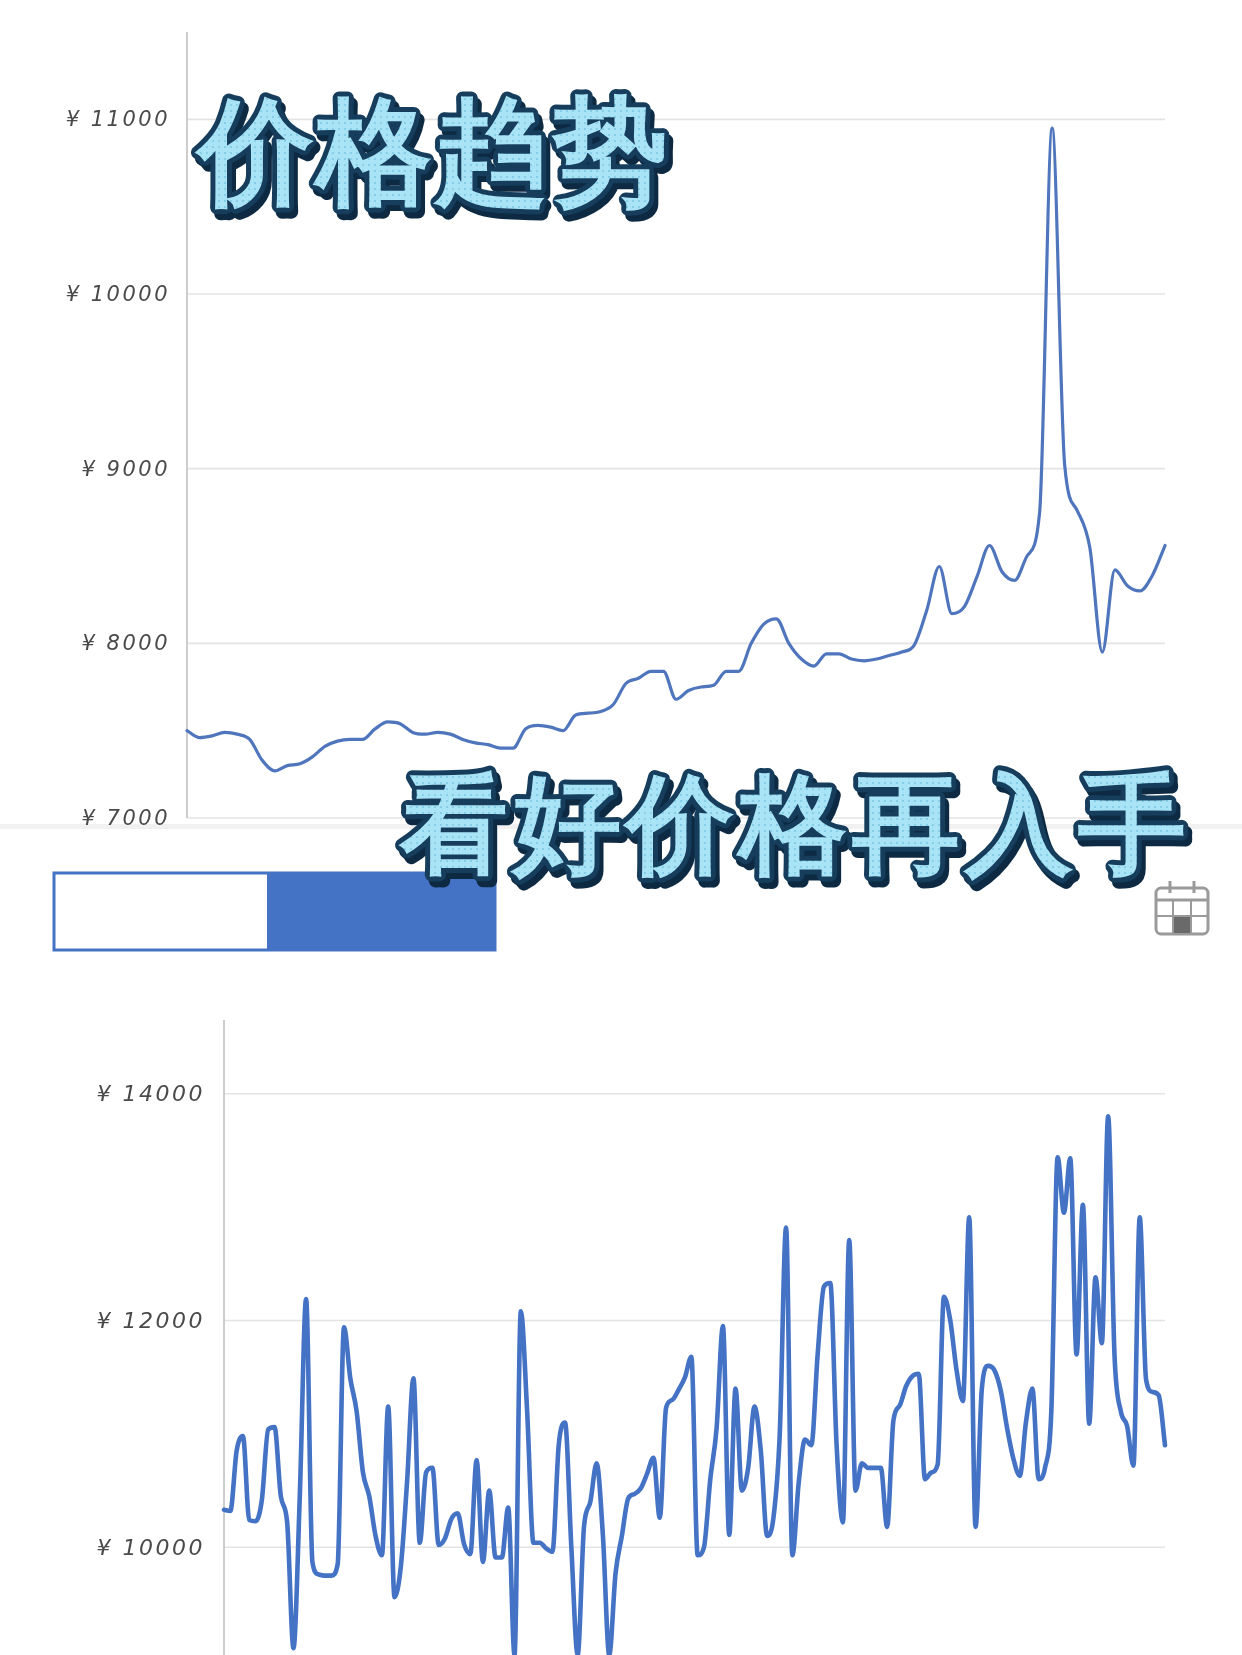 Image resolution: width=1242 pixels, height=1655 pixels. Describe the element at coordinates (125, 468) in the screenshot. I see `y-tick-label: ¥ 9000` at that location.